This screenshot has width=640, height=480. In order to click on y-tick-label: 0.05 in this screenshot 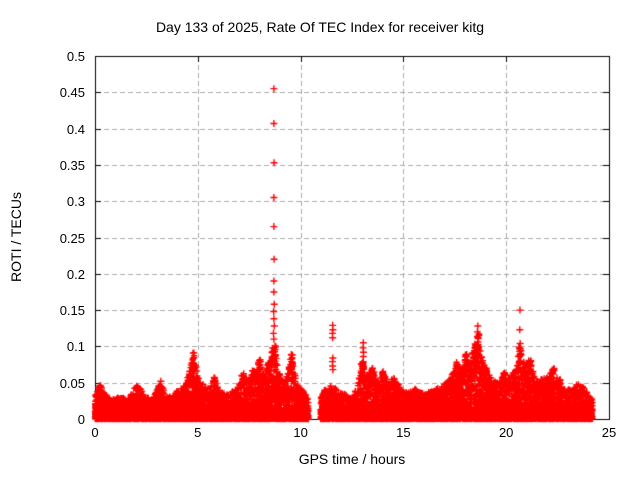, I will do `click(72, 383)`.